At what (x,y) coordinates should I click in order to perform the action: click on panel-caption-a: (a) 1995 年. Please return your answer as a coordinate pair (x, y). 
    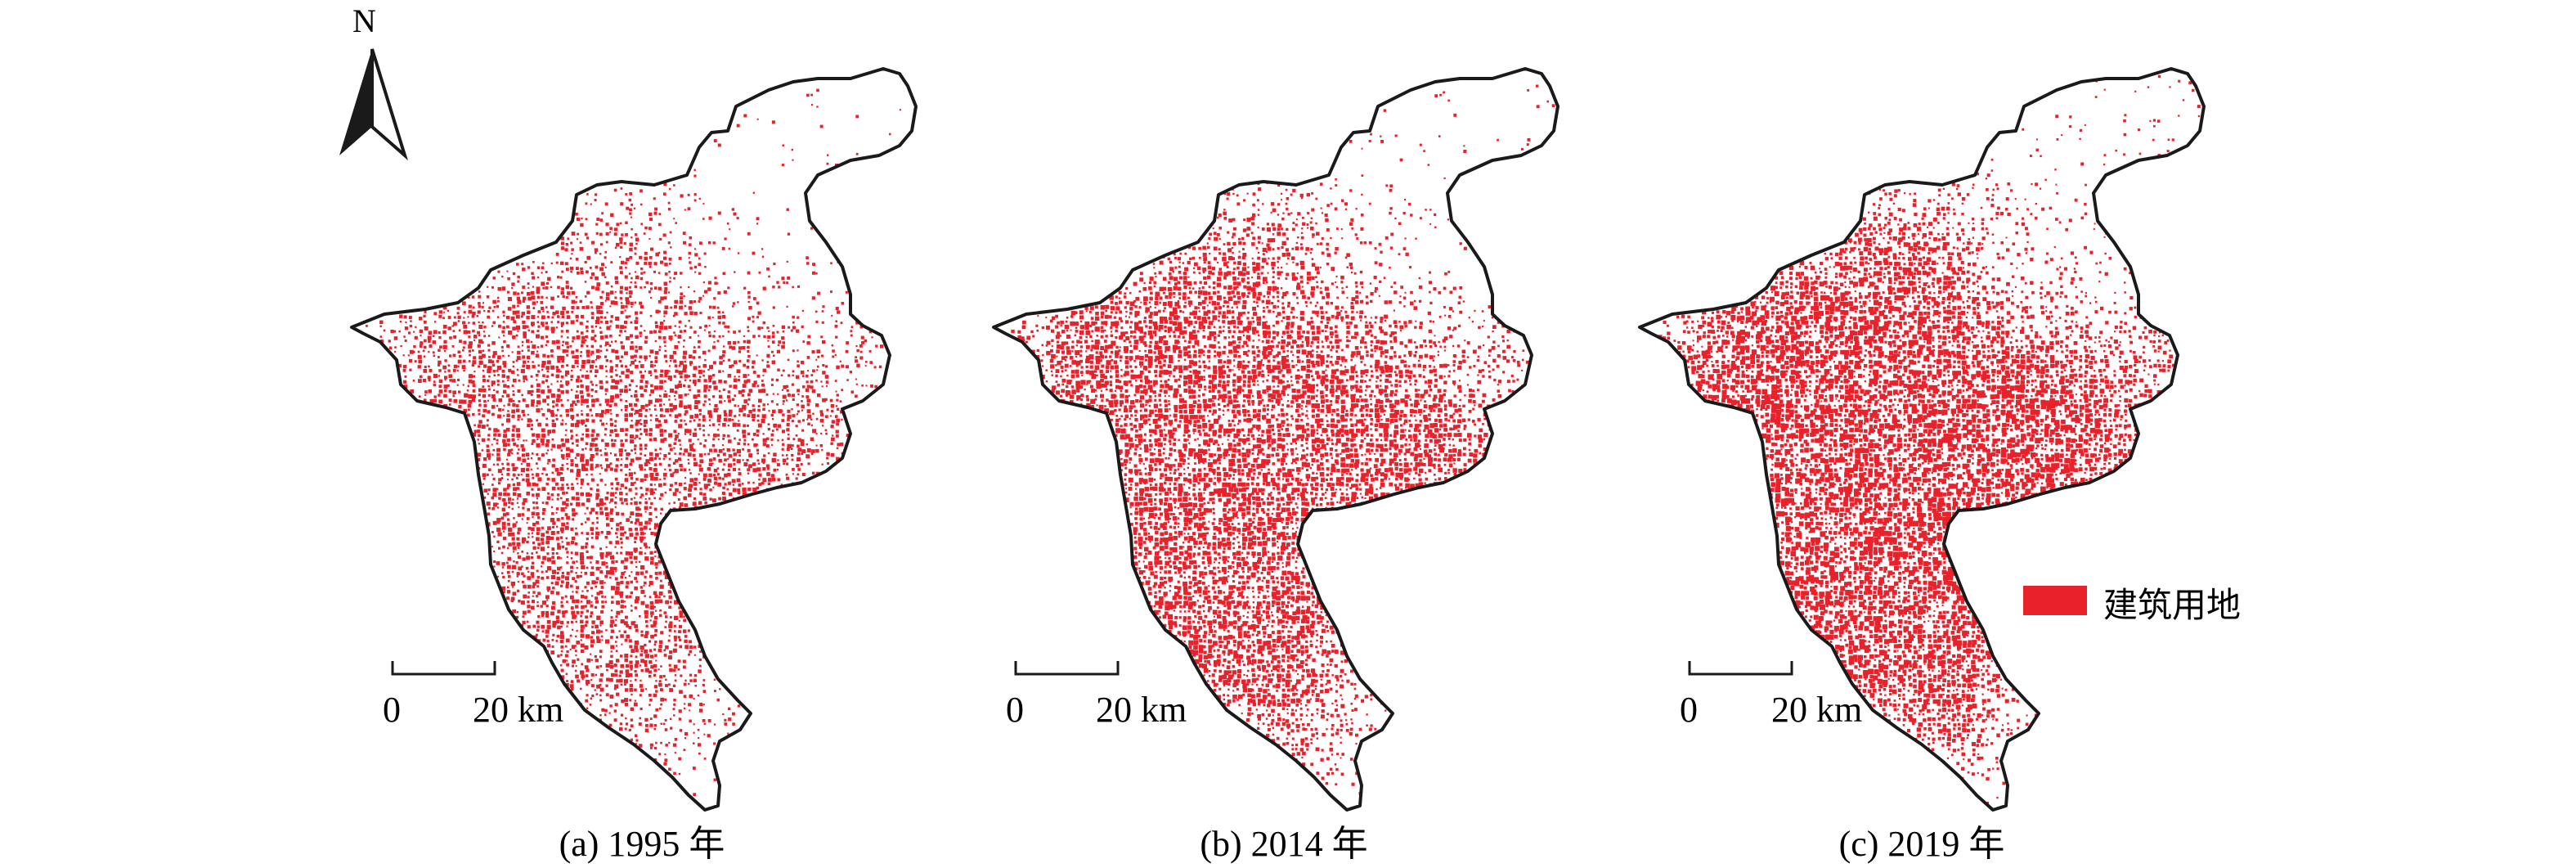
    Looking at the image, I should click on (642, 844).